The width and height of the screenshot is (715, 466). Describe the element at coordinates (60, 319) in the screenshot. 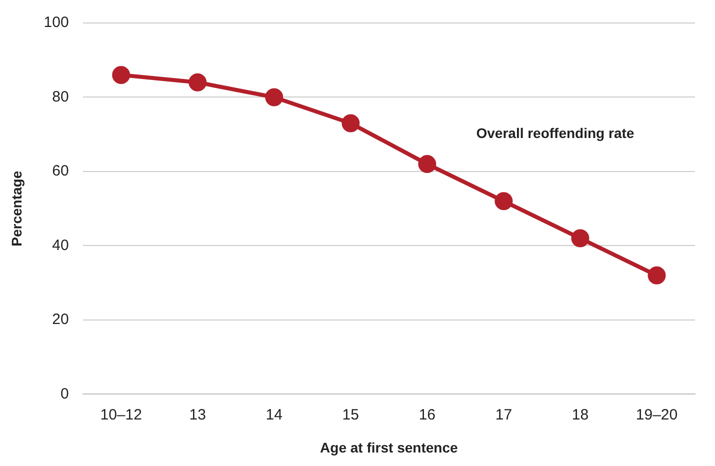

I see `y-tick-label: 20` at that location.